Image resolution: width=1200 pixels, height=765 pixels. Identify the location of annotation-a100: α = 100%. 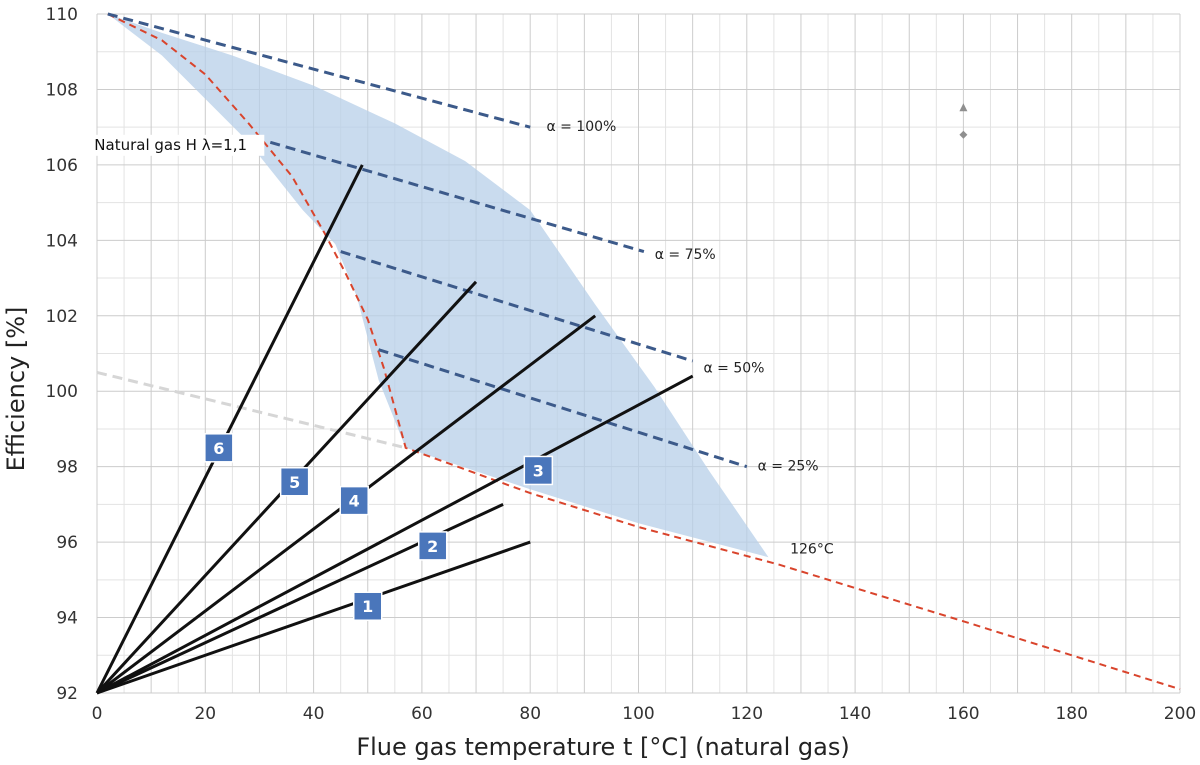
(581, 127).